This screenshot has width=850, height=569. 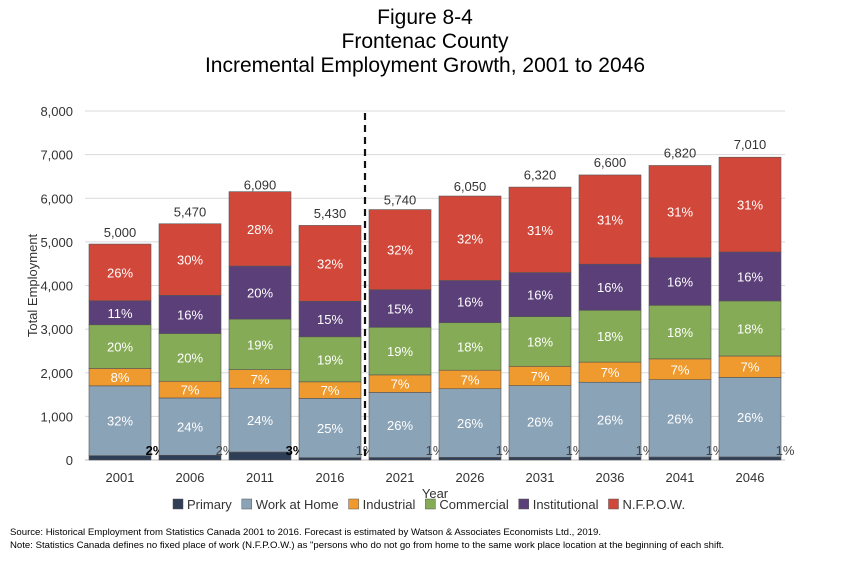 I want to click on x-tick-label: 2021, so click(x=400, y=477).